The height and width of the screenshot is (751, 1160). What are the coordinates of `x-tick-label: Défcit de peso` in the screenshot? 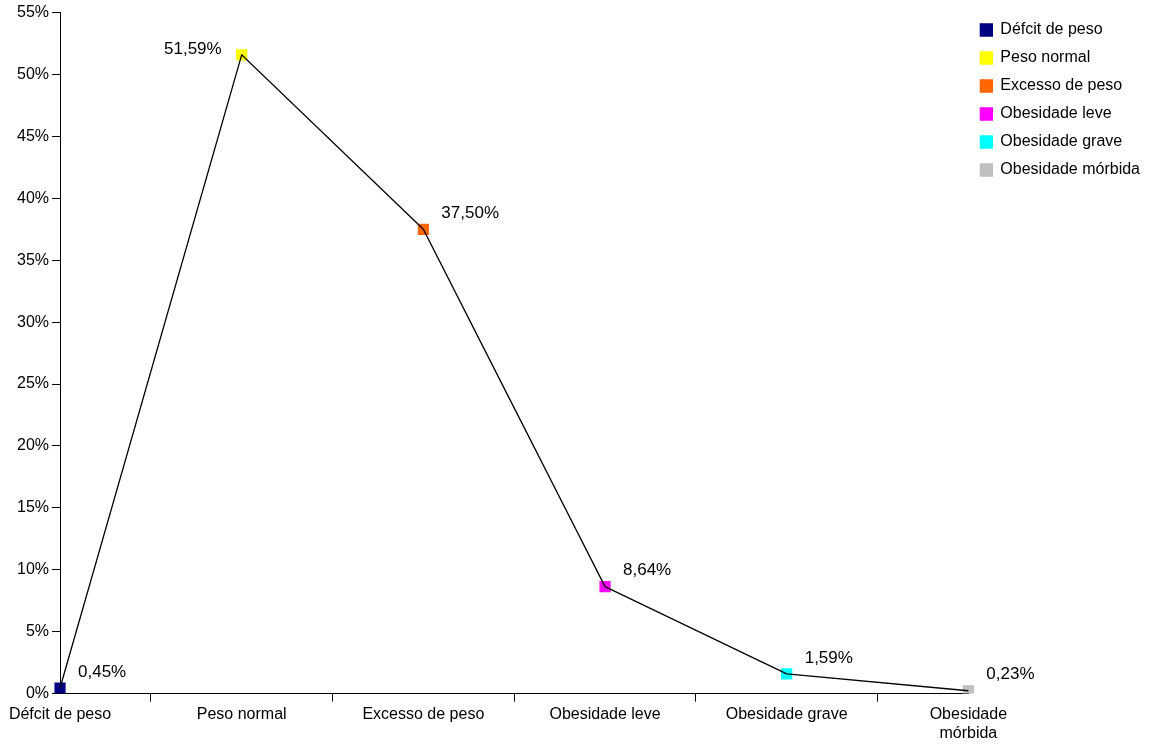 It's located at (60, 713).